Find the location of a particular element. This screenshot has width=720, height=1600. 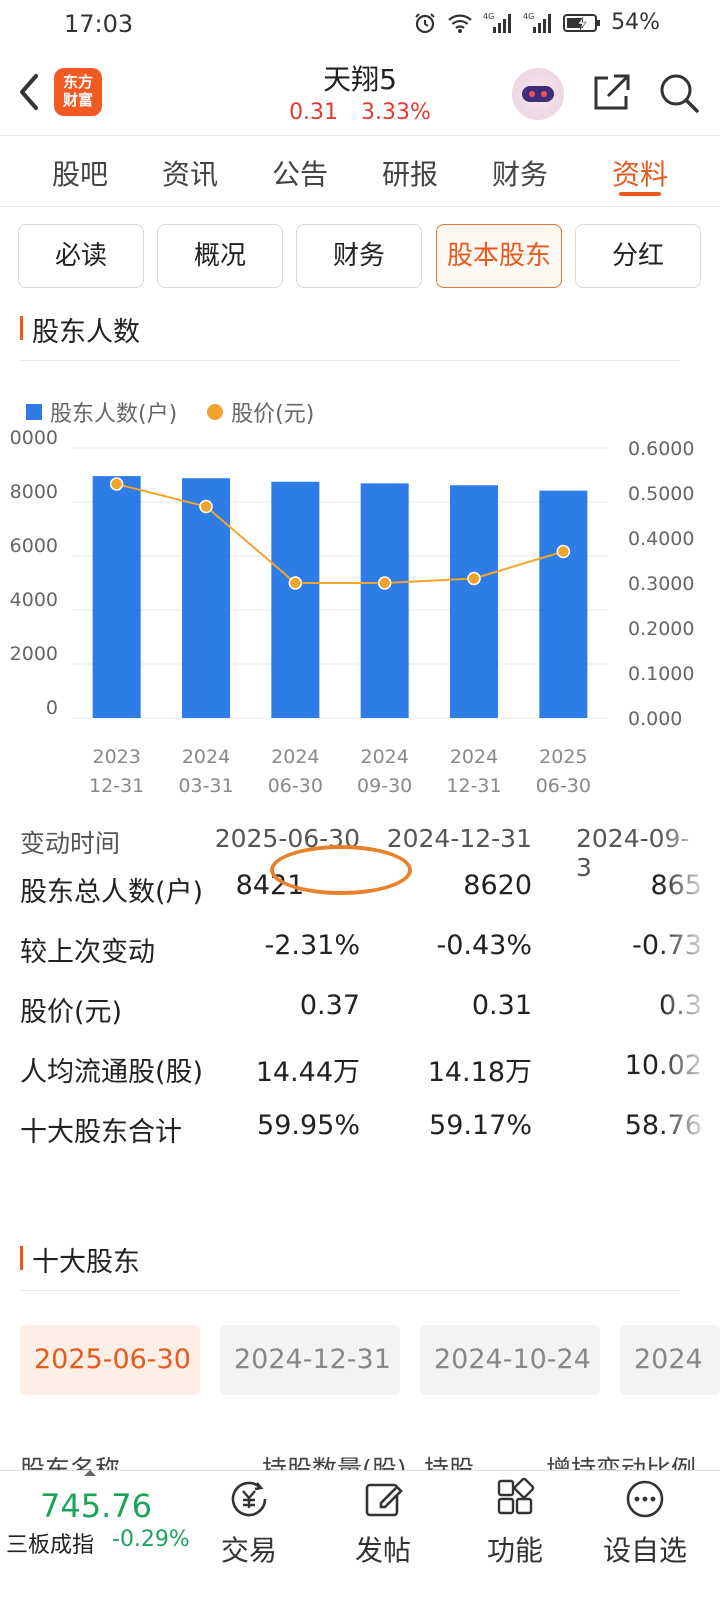

table-cell: 0.31 is located at coordinates (501, 1005).